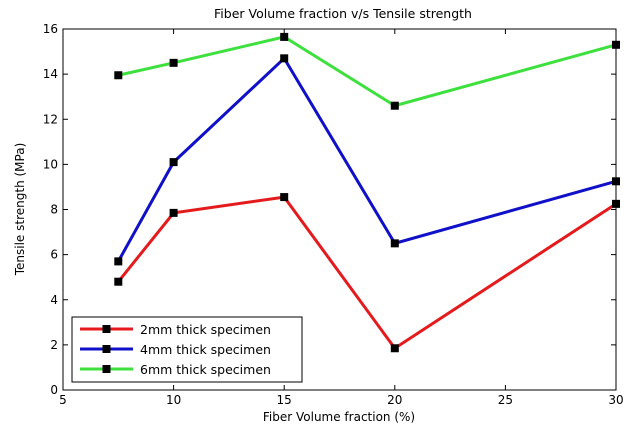 This screenshot has width=629, height=430. What do you see at coordinates (20, 210) in the screenshot?
I see `y-axis-label: Tensile strength (MPa)` at bounding box center [20, 210].